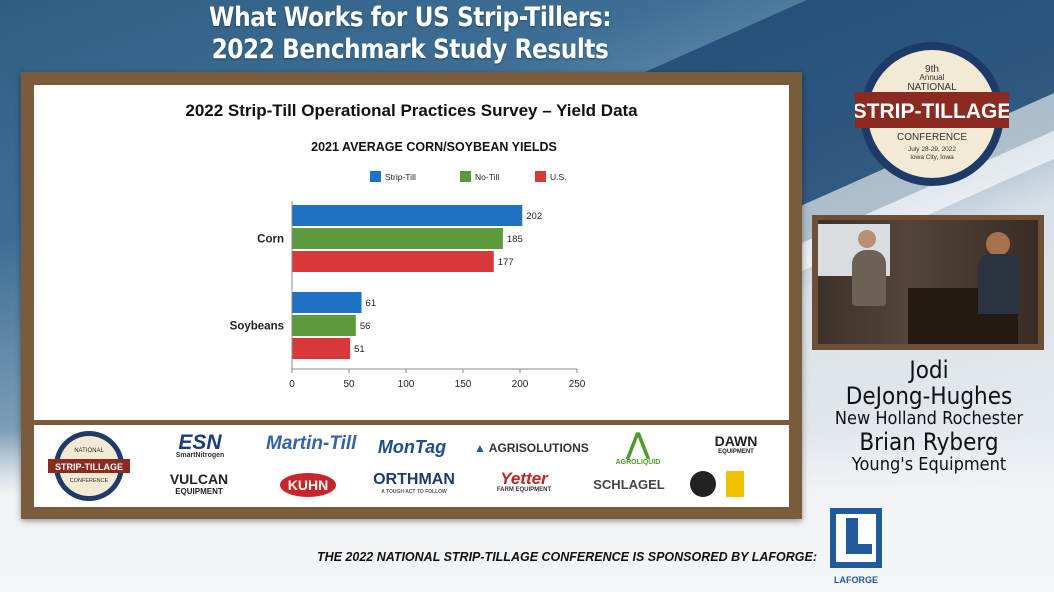 This screenshot has height=592, width=1054. What do you see at coordinates (270, 240) in the screenshot?
I see `category-label: Corn` at bounding box center [270, 240].